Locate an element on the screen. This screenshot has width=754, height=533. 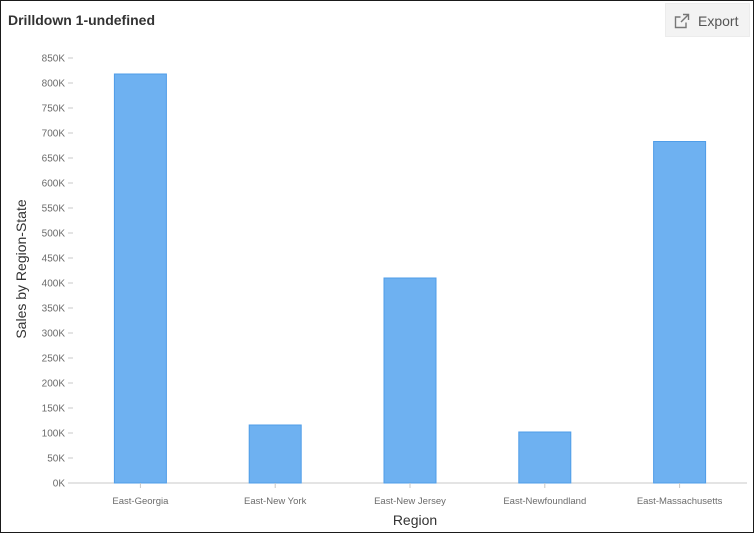
y-tick-label: 850K is located at coordinates (54, 59).